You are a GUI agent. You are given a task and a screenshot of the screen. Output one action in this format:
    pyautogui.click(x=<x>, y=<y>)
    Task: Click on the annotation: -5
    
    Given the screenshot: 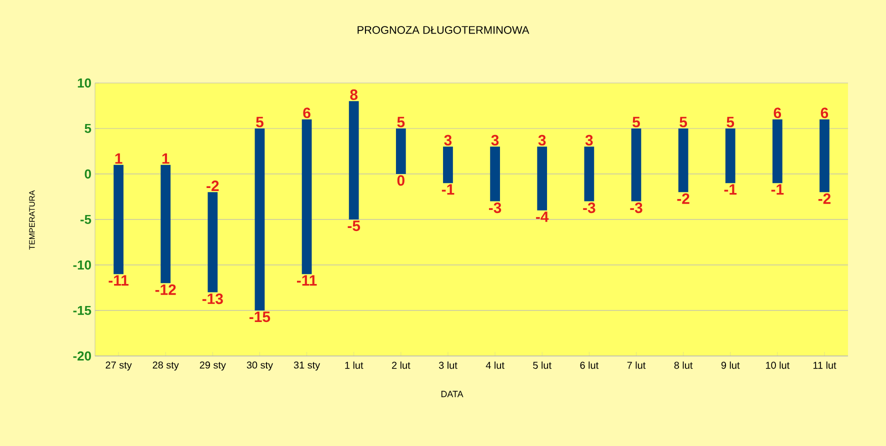 What is the action you would take?
    pyautogui.click(x=354, y=226)
    